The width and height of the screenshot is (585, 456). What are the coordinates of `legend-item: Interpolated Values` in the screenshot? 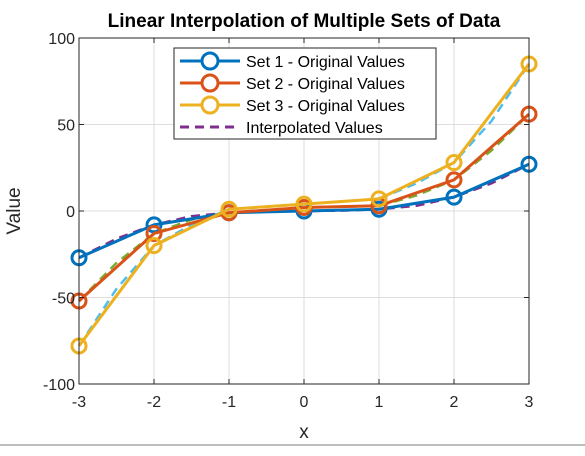 It's located at (281, 128).